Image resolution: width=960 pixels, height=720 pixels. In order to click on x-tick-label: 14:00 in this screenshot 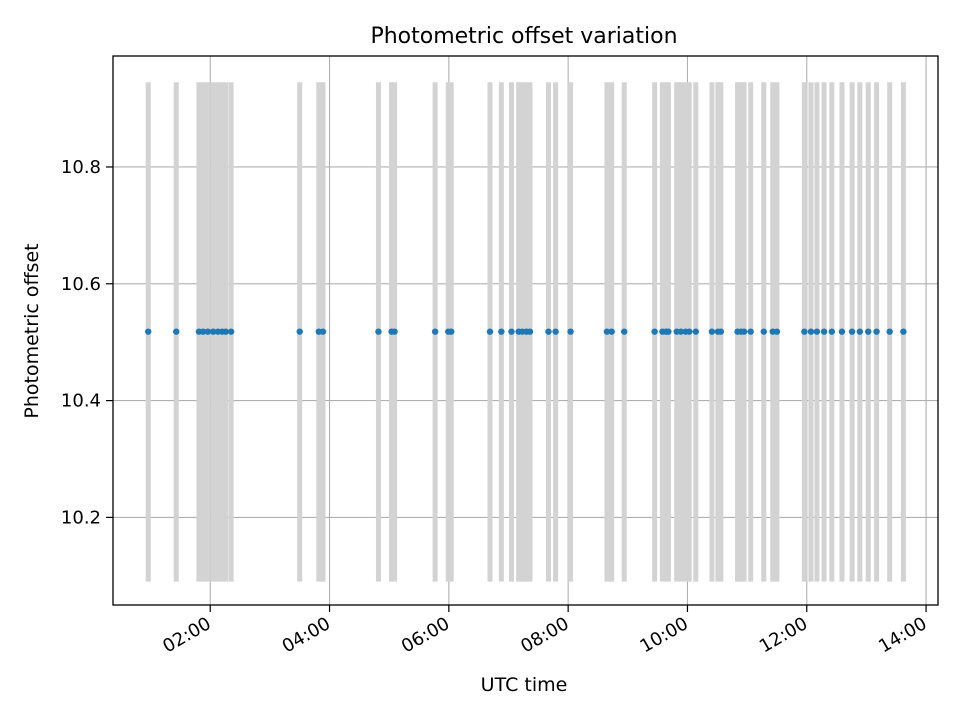, I will do `click(902, 635)`.